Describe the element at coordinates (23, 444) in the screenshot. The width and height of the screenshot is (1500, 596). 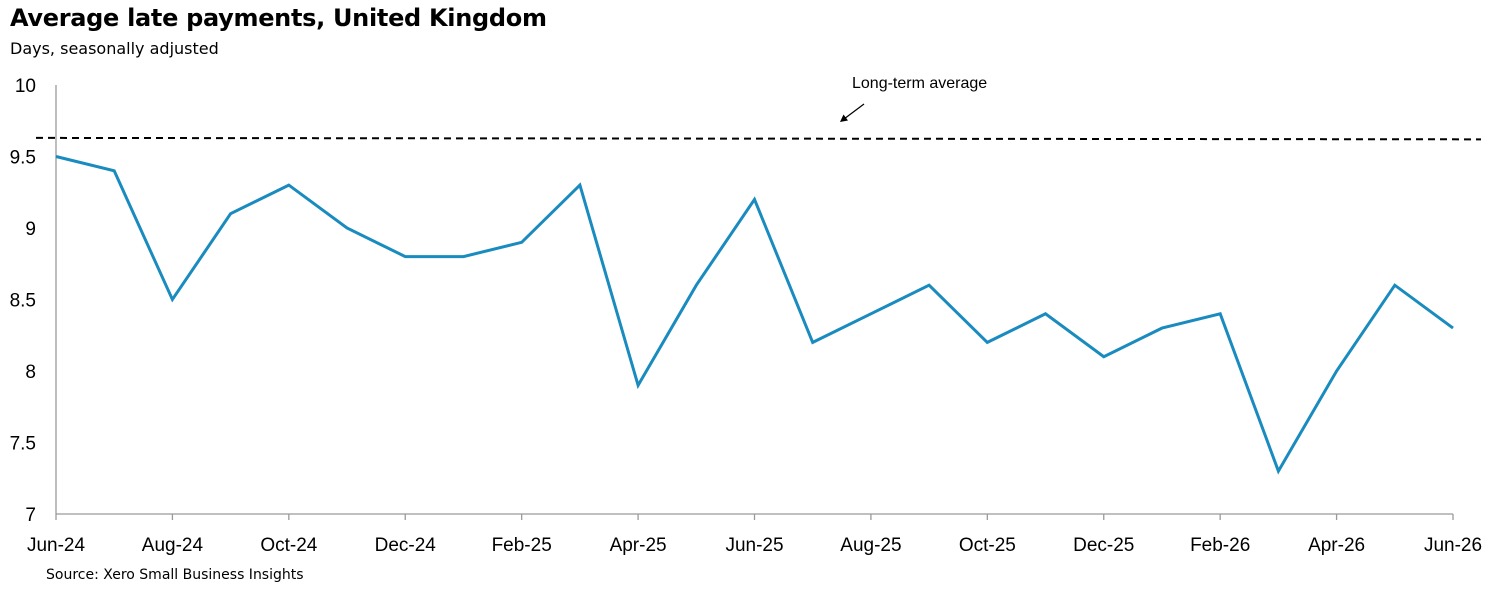
I see `y-tick-label: 7.5` at that location.